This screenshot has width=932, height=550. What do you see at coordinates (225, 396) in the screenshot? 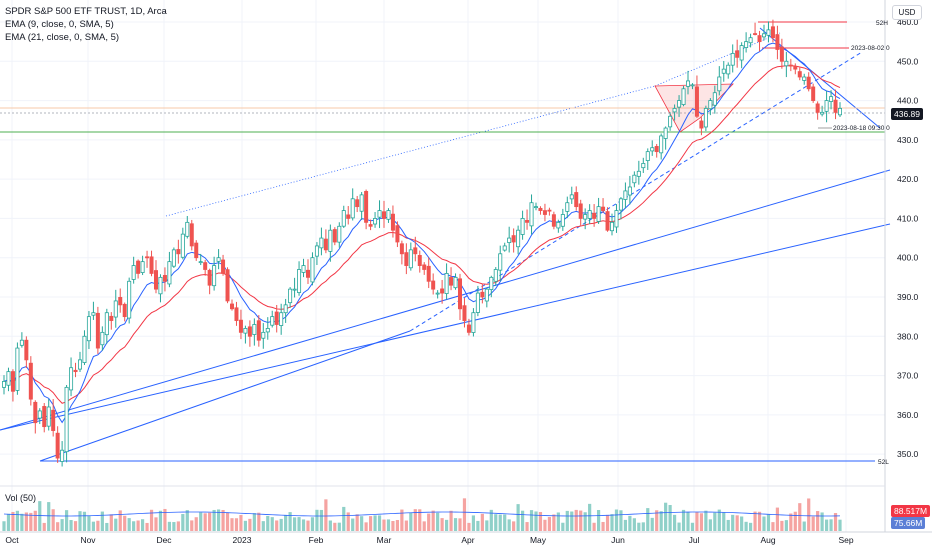
I see `trend-line-low` at bounding box center [225, 396].